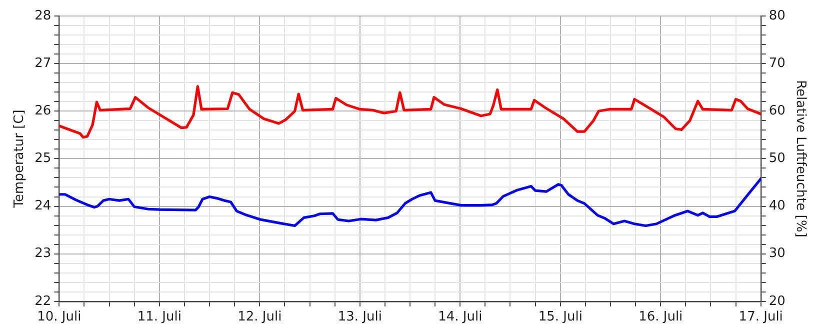  I want to click on y2-tick-label: 50, so click(777, 158).